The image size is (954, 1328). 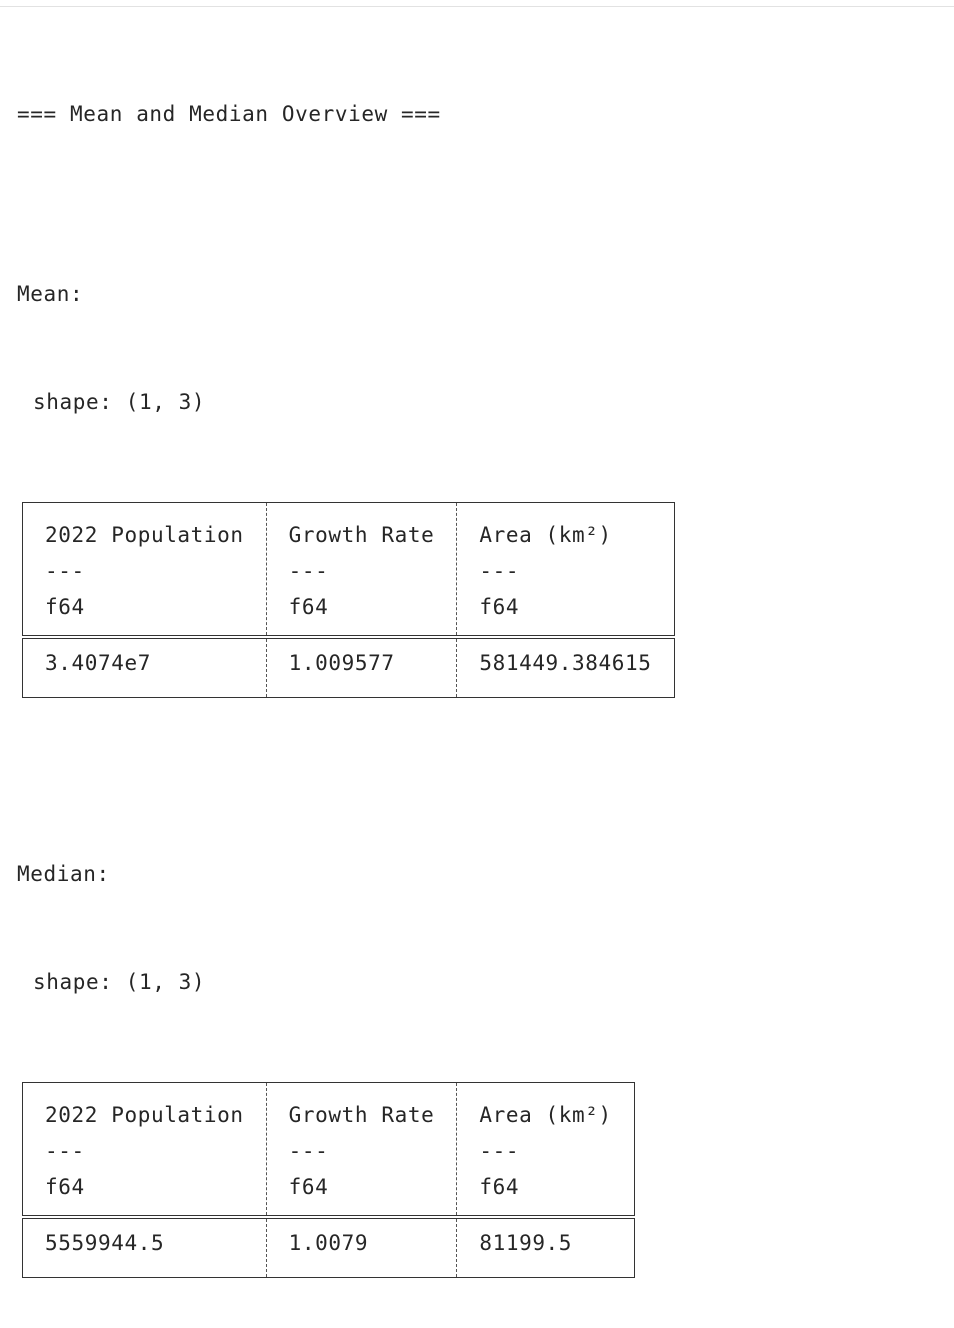 What do you see at coordinates (565, 667) in the screenshot?
I see `mean-area-value: 581449.384615` at bounding box center [565, 667].